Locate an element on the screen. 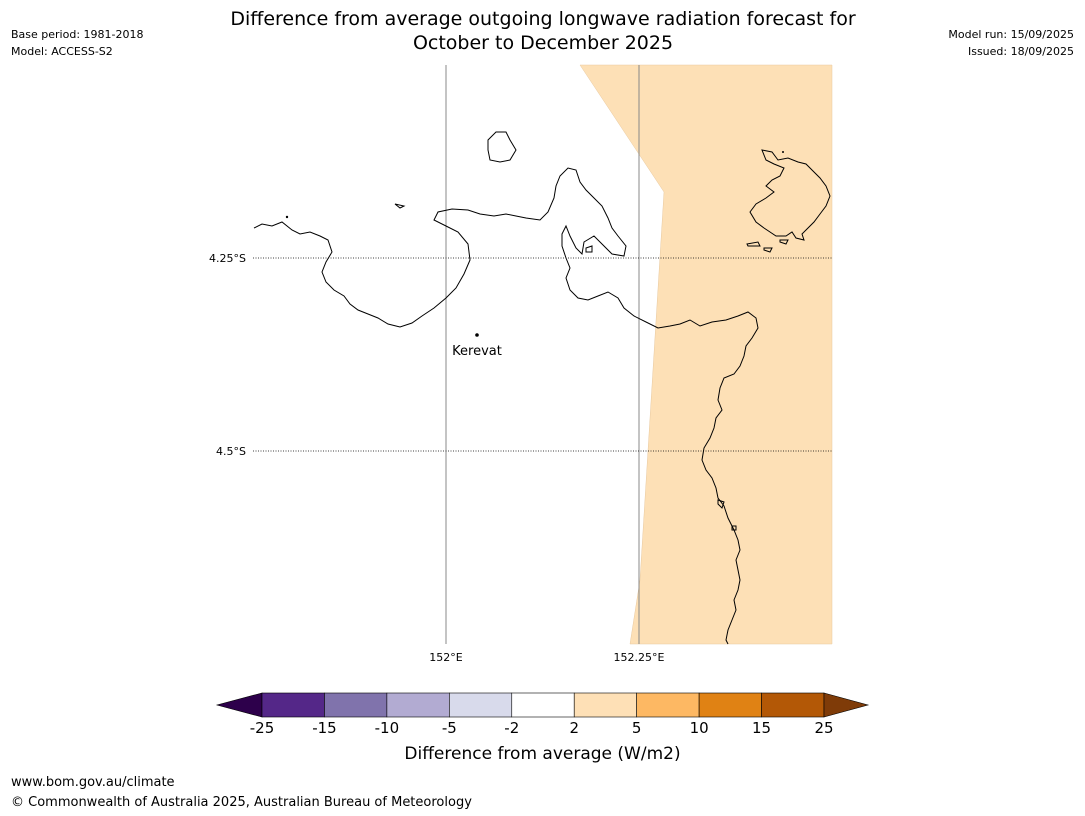 Image resolution: width=1085 pixels, height=816 pixels. colorbar-tick-label: 5 is located at coordinates (636, 728).